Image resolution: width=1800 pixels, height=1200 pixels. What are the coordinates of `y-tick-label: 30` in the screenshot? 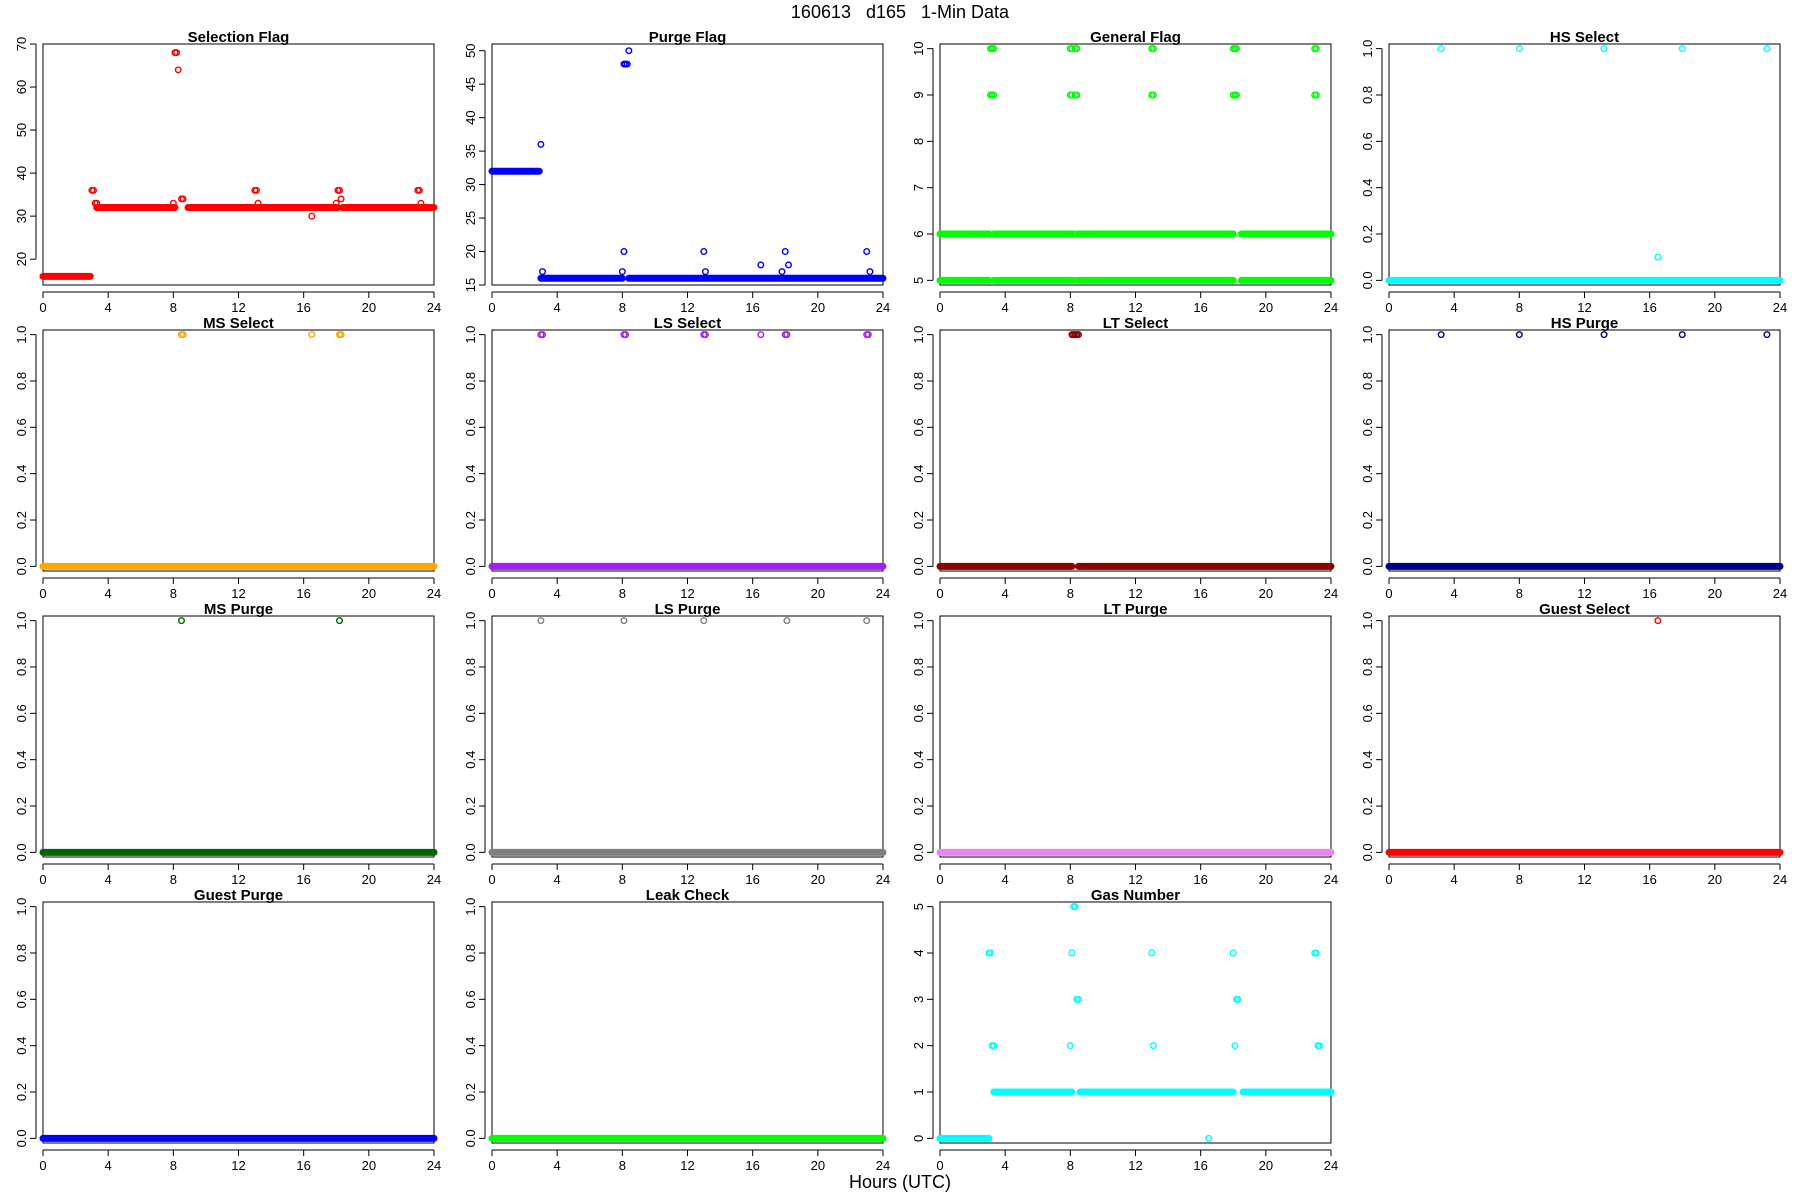 It's located at (470, 184).